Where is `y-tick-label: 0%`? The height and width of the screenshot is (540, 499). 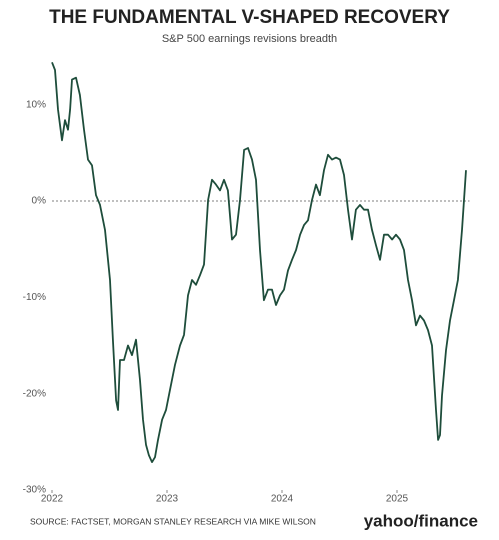 y-tick-label: 0% is located at coordinates (39, 201).